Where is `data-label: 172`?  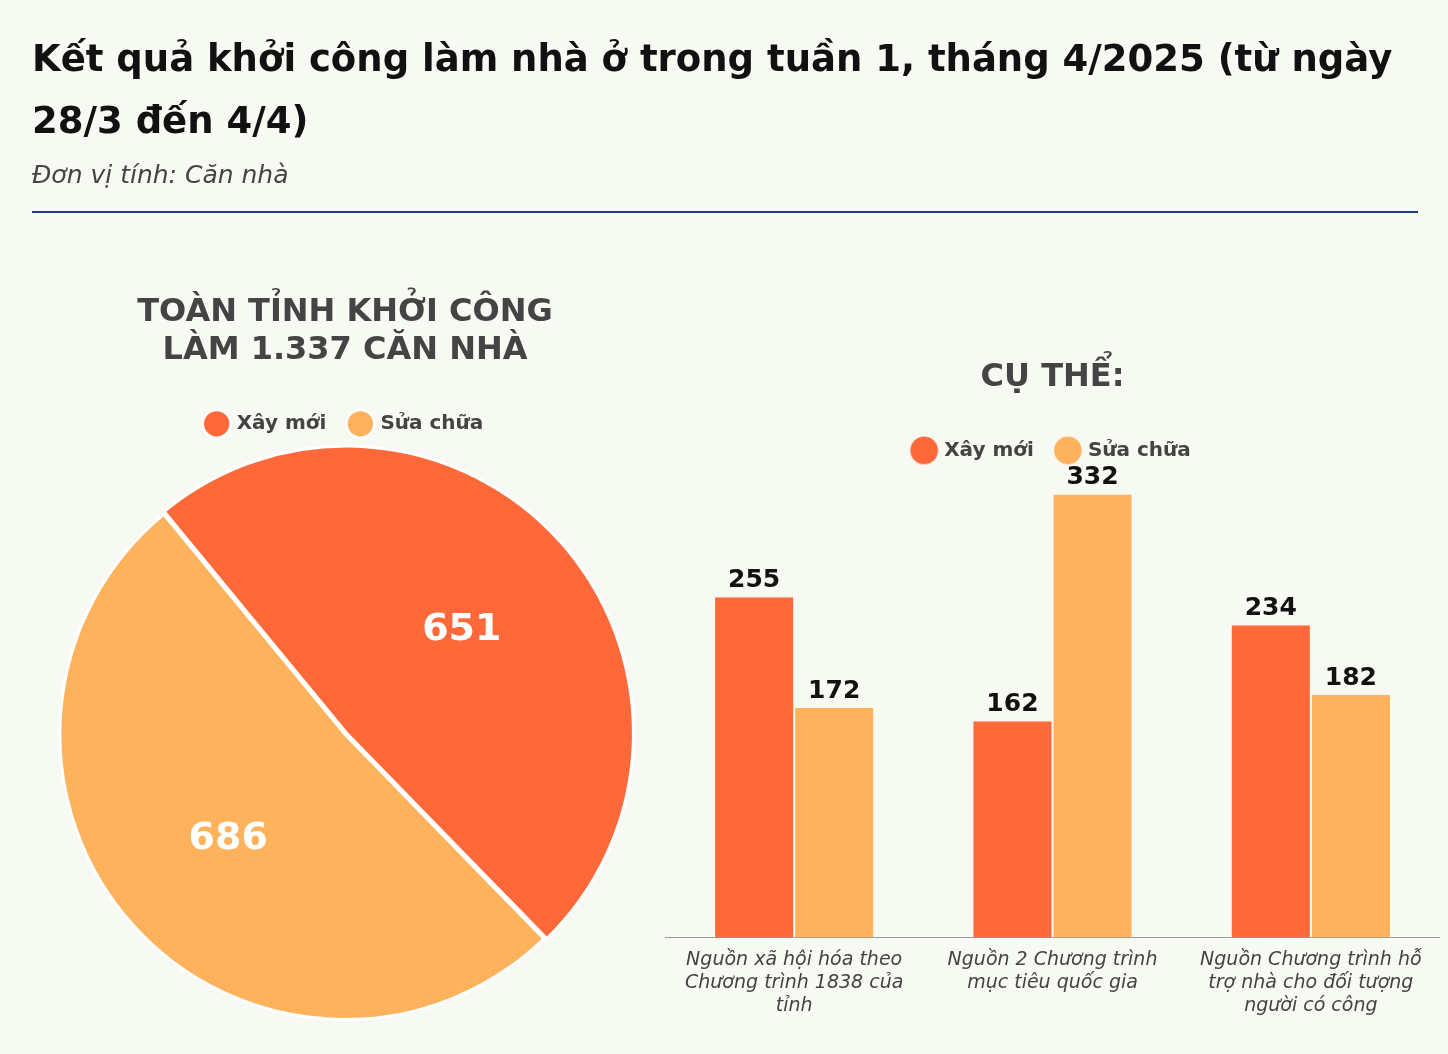
data-label: 172 is located at coordinates (834, 689).